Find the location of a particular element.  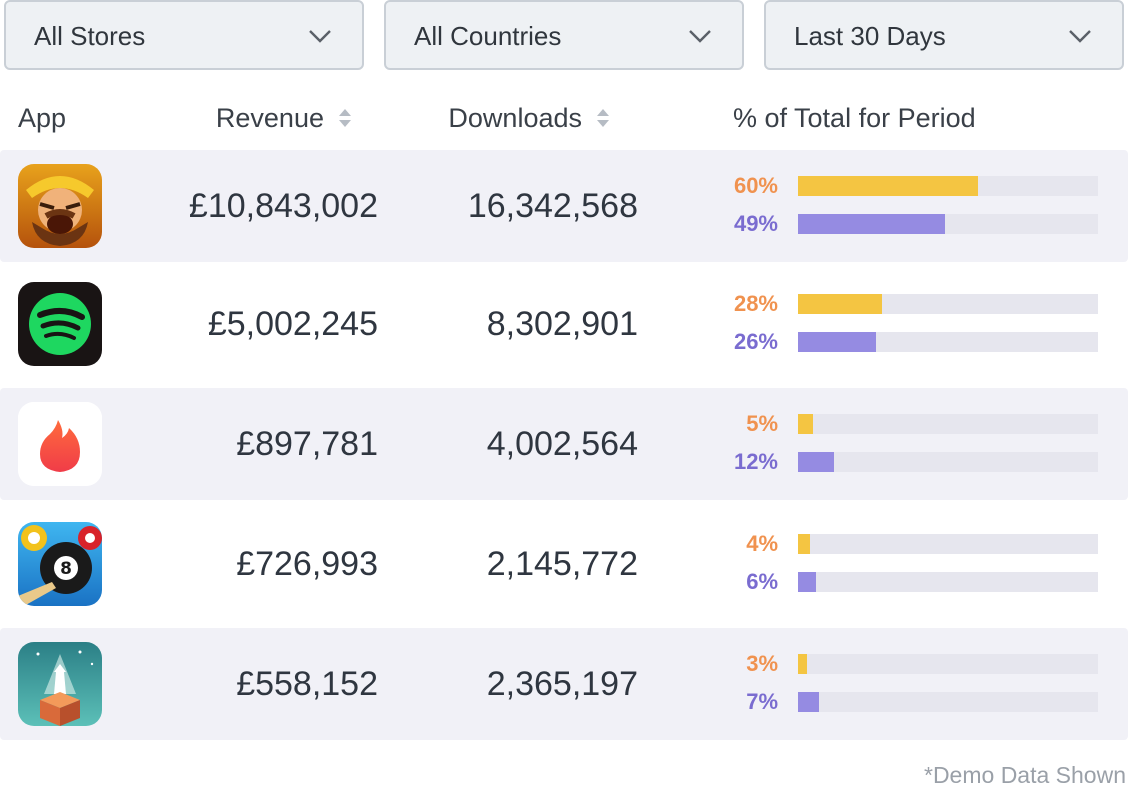

column-header-share: % of Total for Period is located at coordinates (854, 118).